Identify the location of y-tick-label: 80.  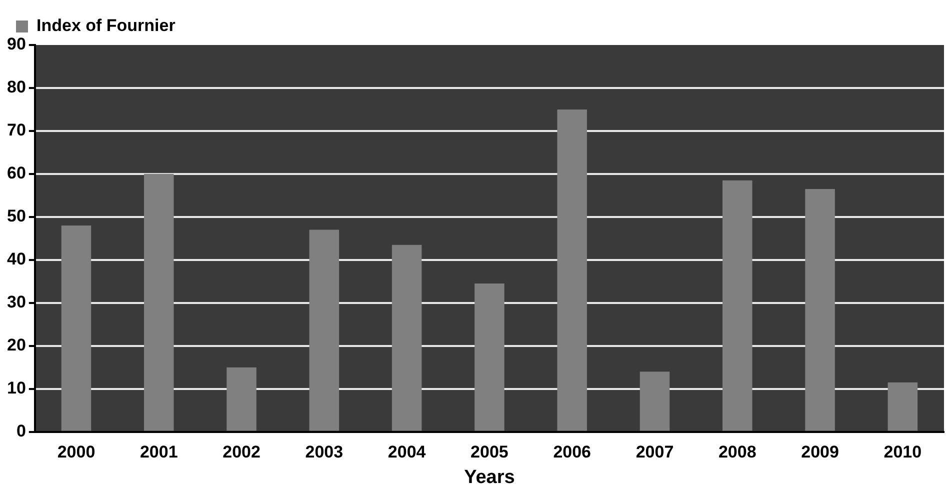
(16, 87).